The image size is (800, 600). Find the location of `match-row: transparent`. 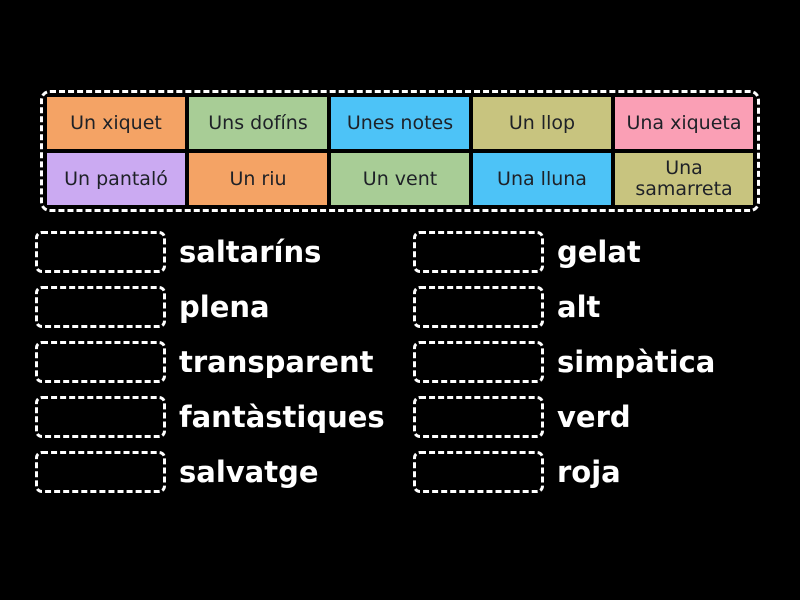

match-row: transparent is located at coordinates (210, 362).